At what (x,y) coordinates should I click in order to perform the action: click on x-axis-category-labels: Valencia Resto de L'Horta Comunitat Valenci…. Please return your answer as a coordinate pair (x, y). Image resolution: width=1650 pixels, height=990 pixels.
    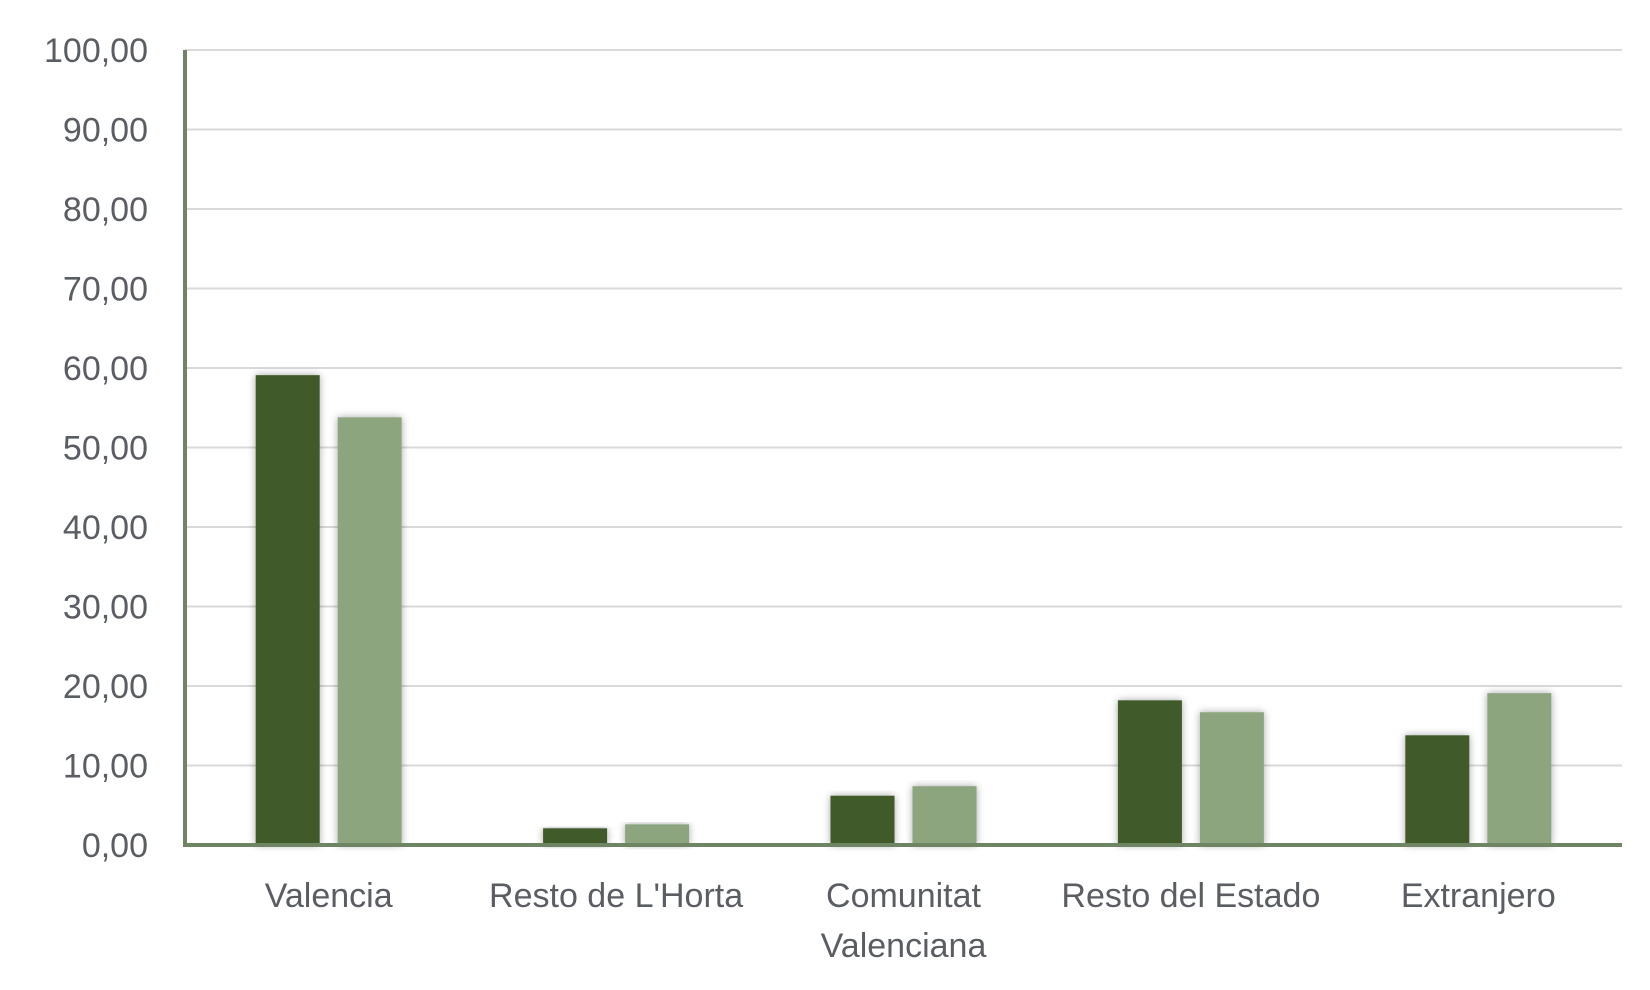
    Looking at the image, I should click on (910, 921).